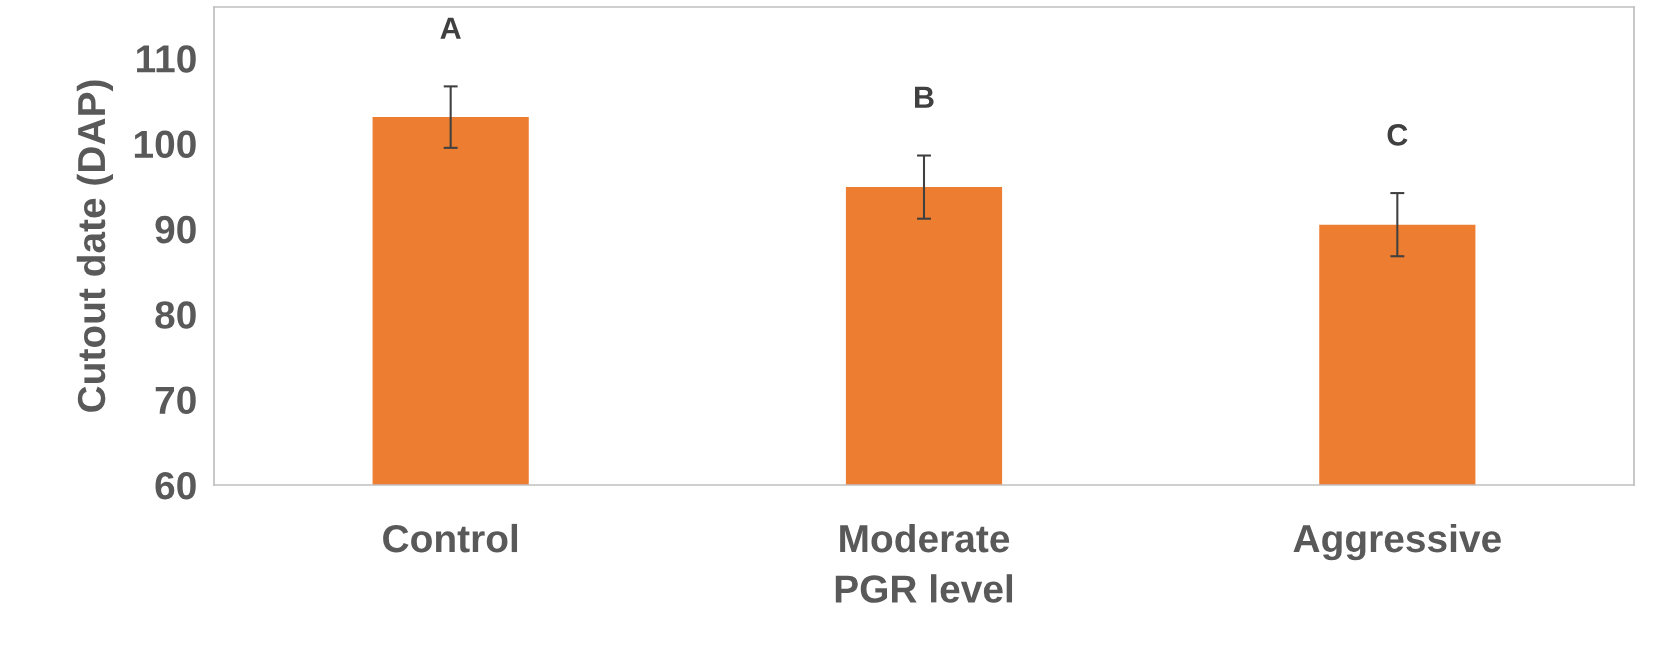 The width and height of the screenshot is (1653, 649). What do you see at coordinates (175, 485) in the screenshot?
I see `y-tick-label: 60` at bounding box center [175, 485].